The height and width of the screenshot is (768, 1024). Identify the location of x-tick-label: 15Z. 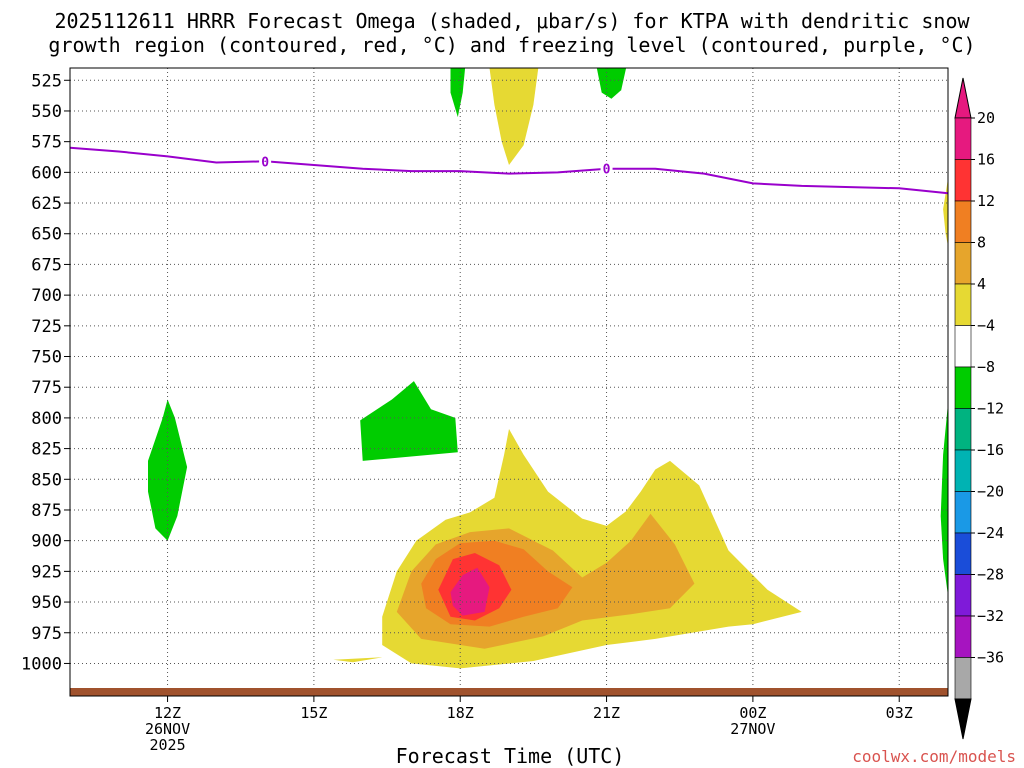
(313, 713).